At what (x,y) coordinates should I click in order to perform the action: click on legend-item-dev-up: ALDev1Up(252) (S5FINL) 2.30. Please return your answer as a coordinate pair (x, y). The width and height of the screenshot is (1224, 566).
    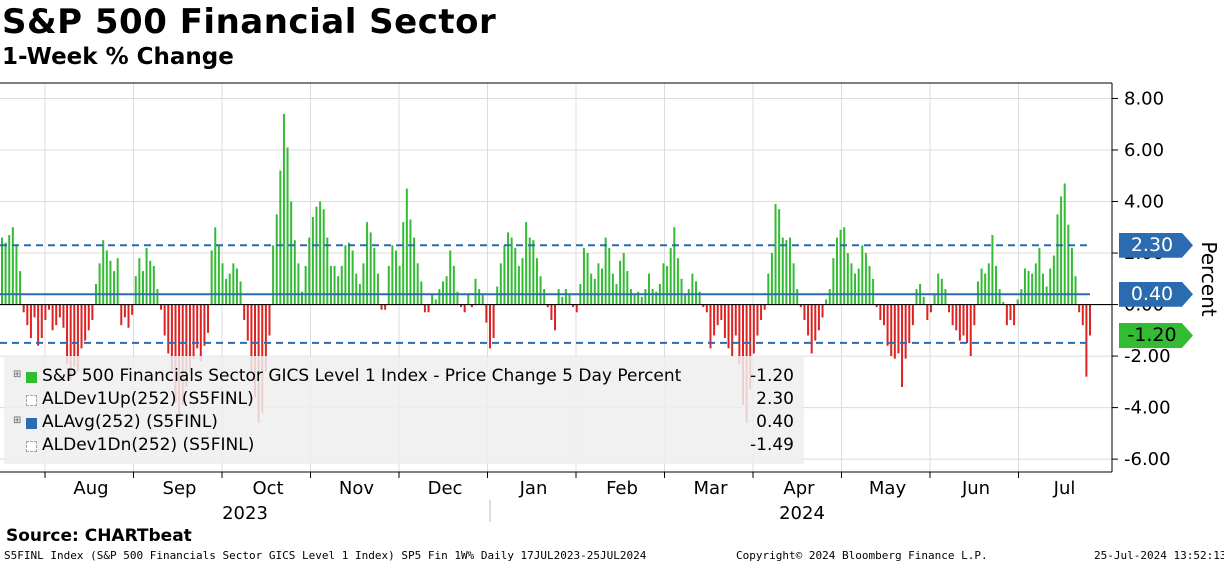
    Looking at the image, I should click on (406, 400).